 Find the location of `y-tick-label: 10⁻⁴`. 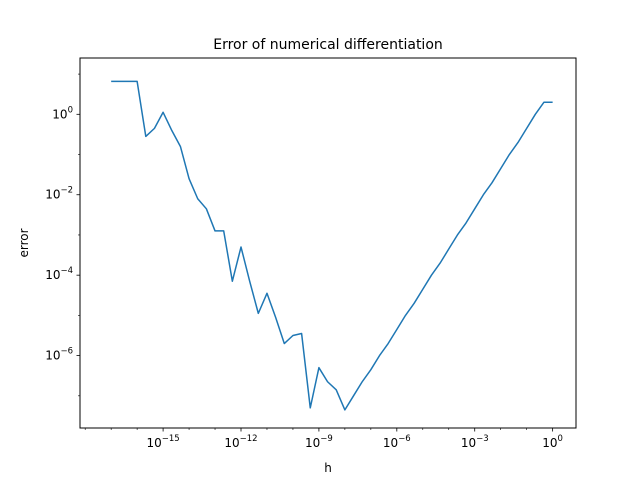

y-tick-label: 10⁻⁴ is located at coordinates (59, 274).